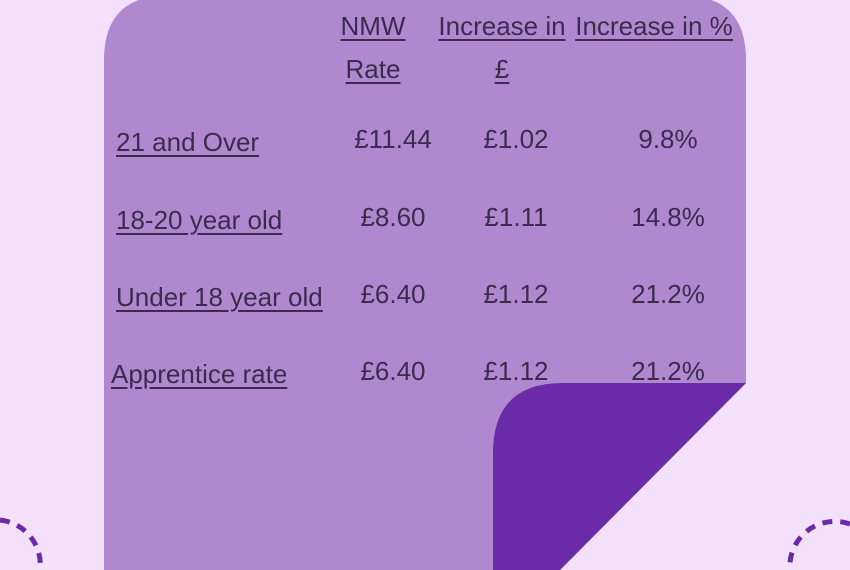 This screenshot has height=570, width=850. Describe the element at coordinates (373, 47) in the screenshot. I see `column-header: NMW Rate` at that location.